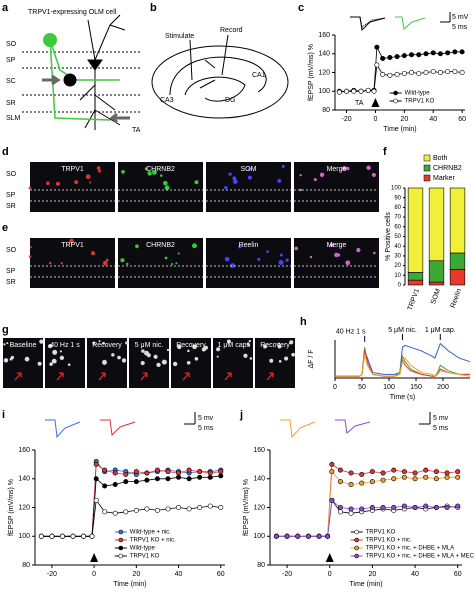 This screenshot has height=602, width=474. What do you see at coordinates (160, 169) in the screenshot?
I see `image-title: CHRNB2` at bounding box center [160, 169].